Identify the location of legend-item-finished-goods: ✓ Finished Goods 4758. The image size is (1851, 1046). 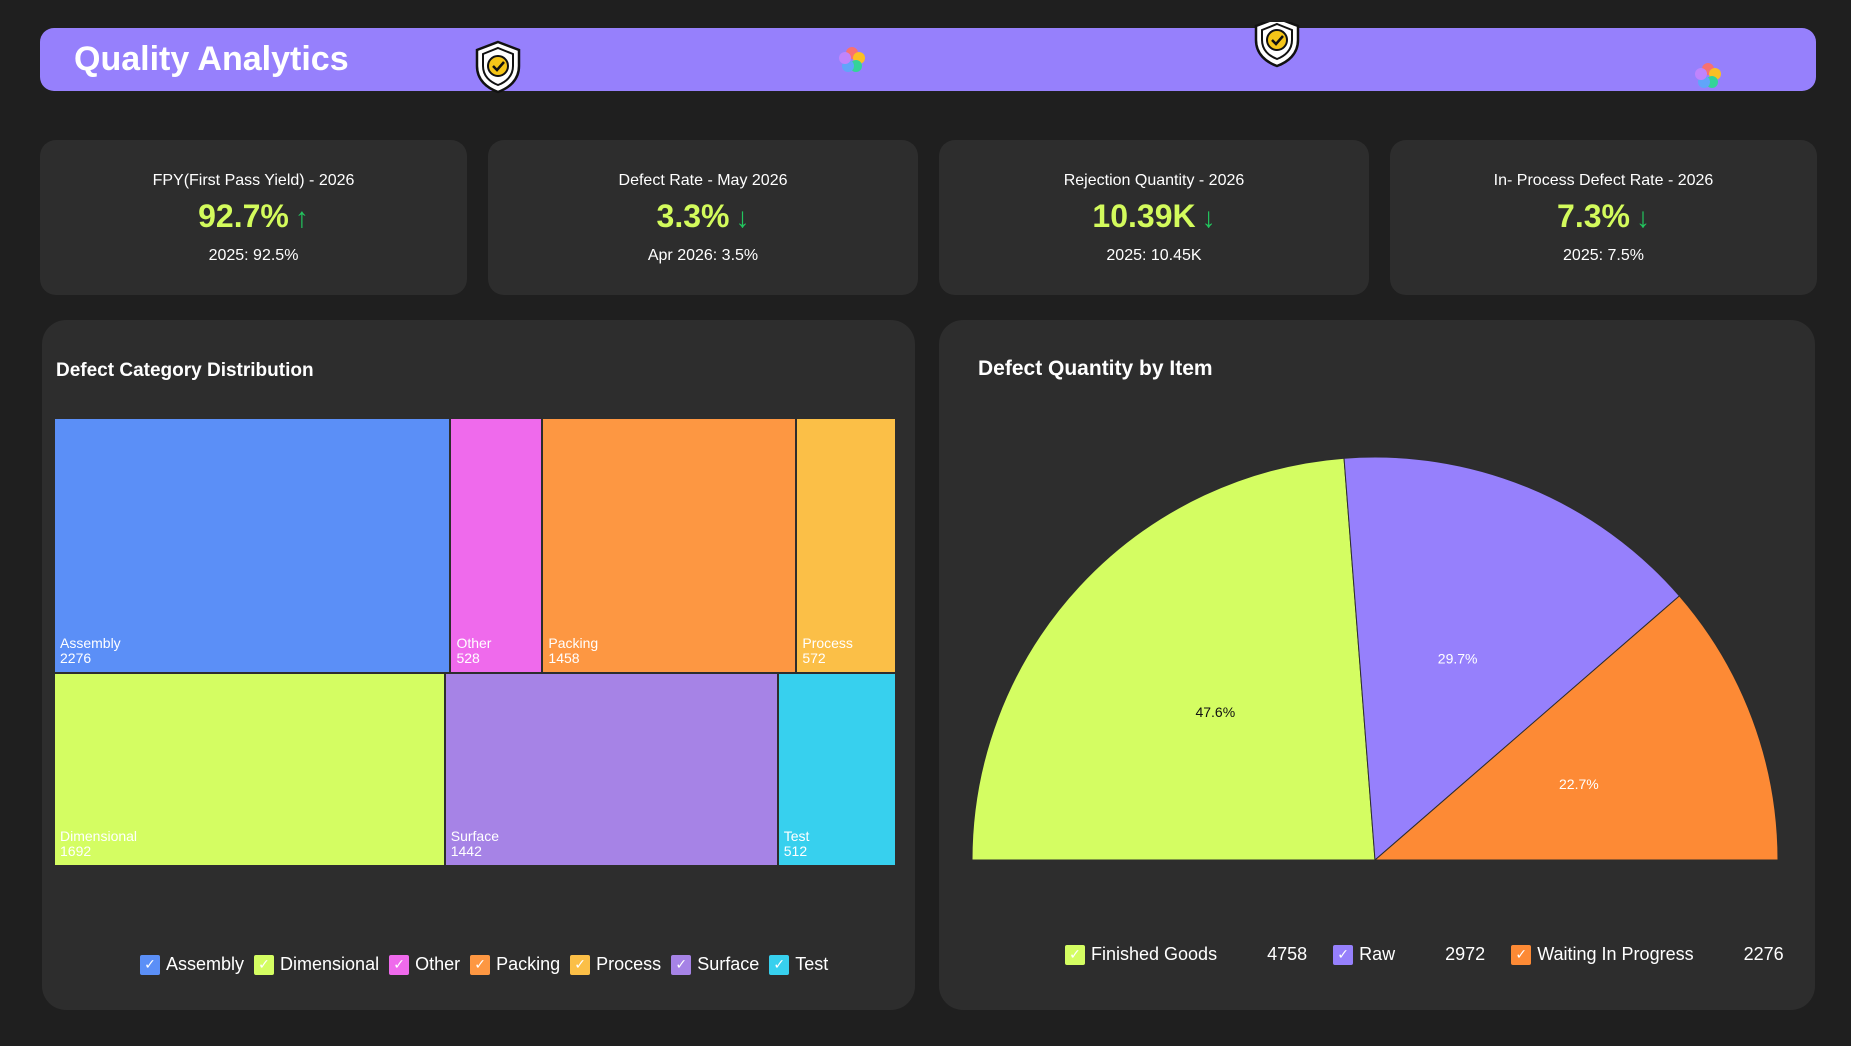
(1194, 954).